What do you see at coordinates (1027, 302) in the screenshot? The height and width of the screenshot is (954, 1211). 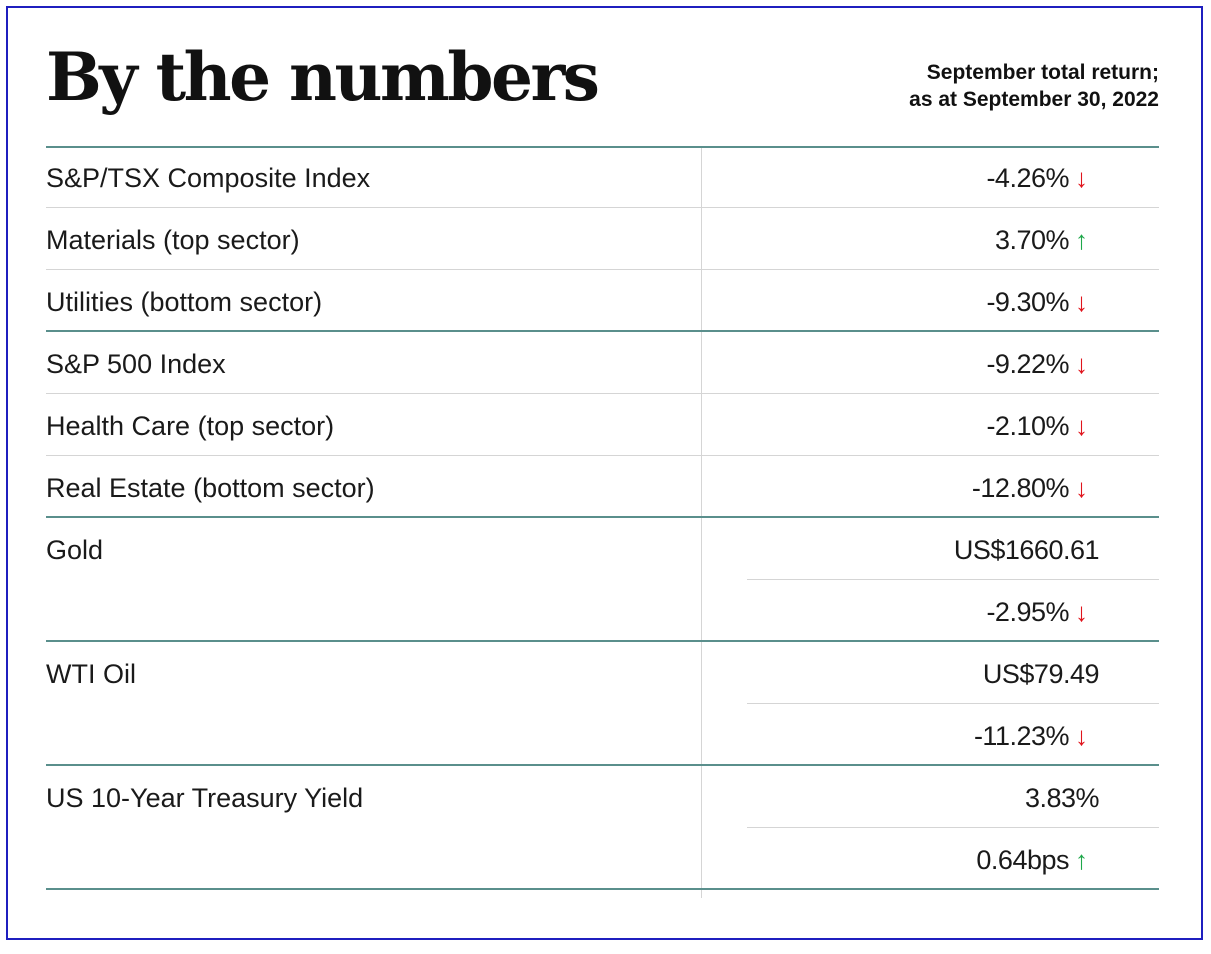 I see `value-text: -9.30%` at bounding box center [1027, 302].